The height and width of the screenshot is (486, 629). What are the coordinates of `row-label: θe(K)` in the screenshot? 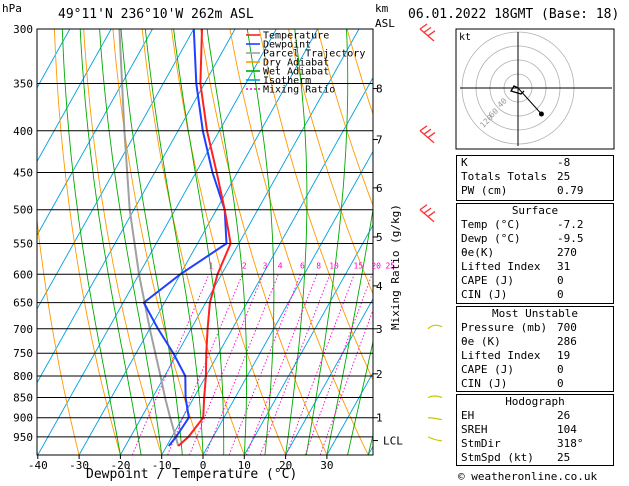 It's located at (478, 252).